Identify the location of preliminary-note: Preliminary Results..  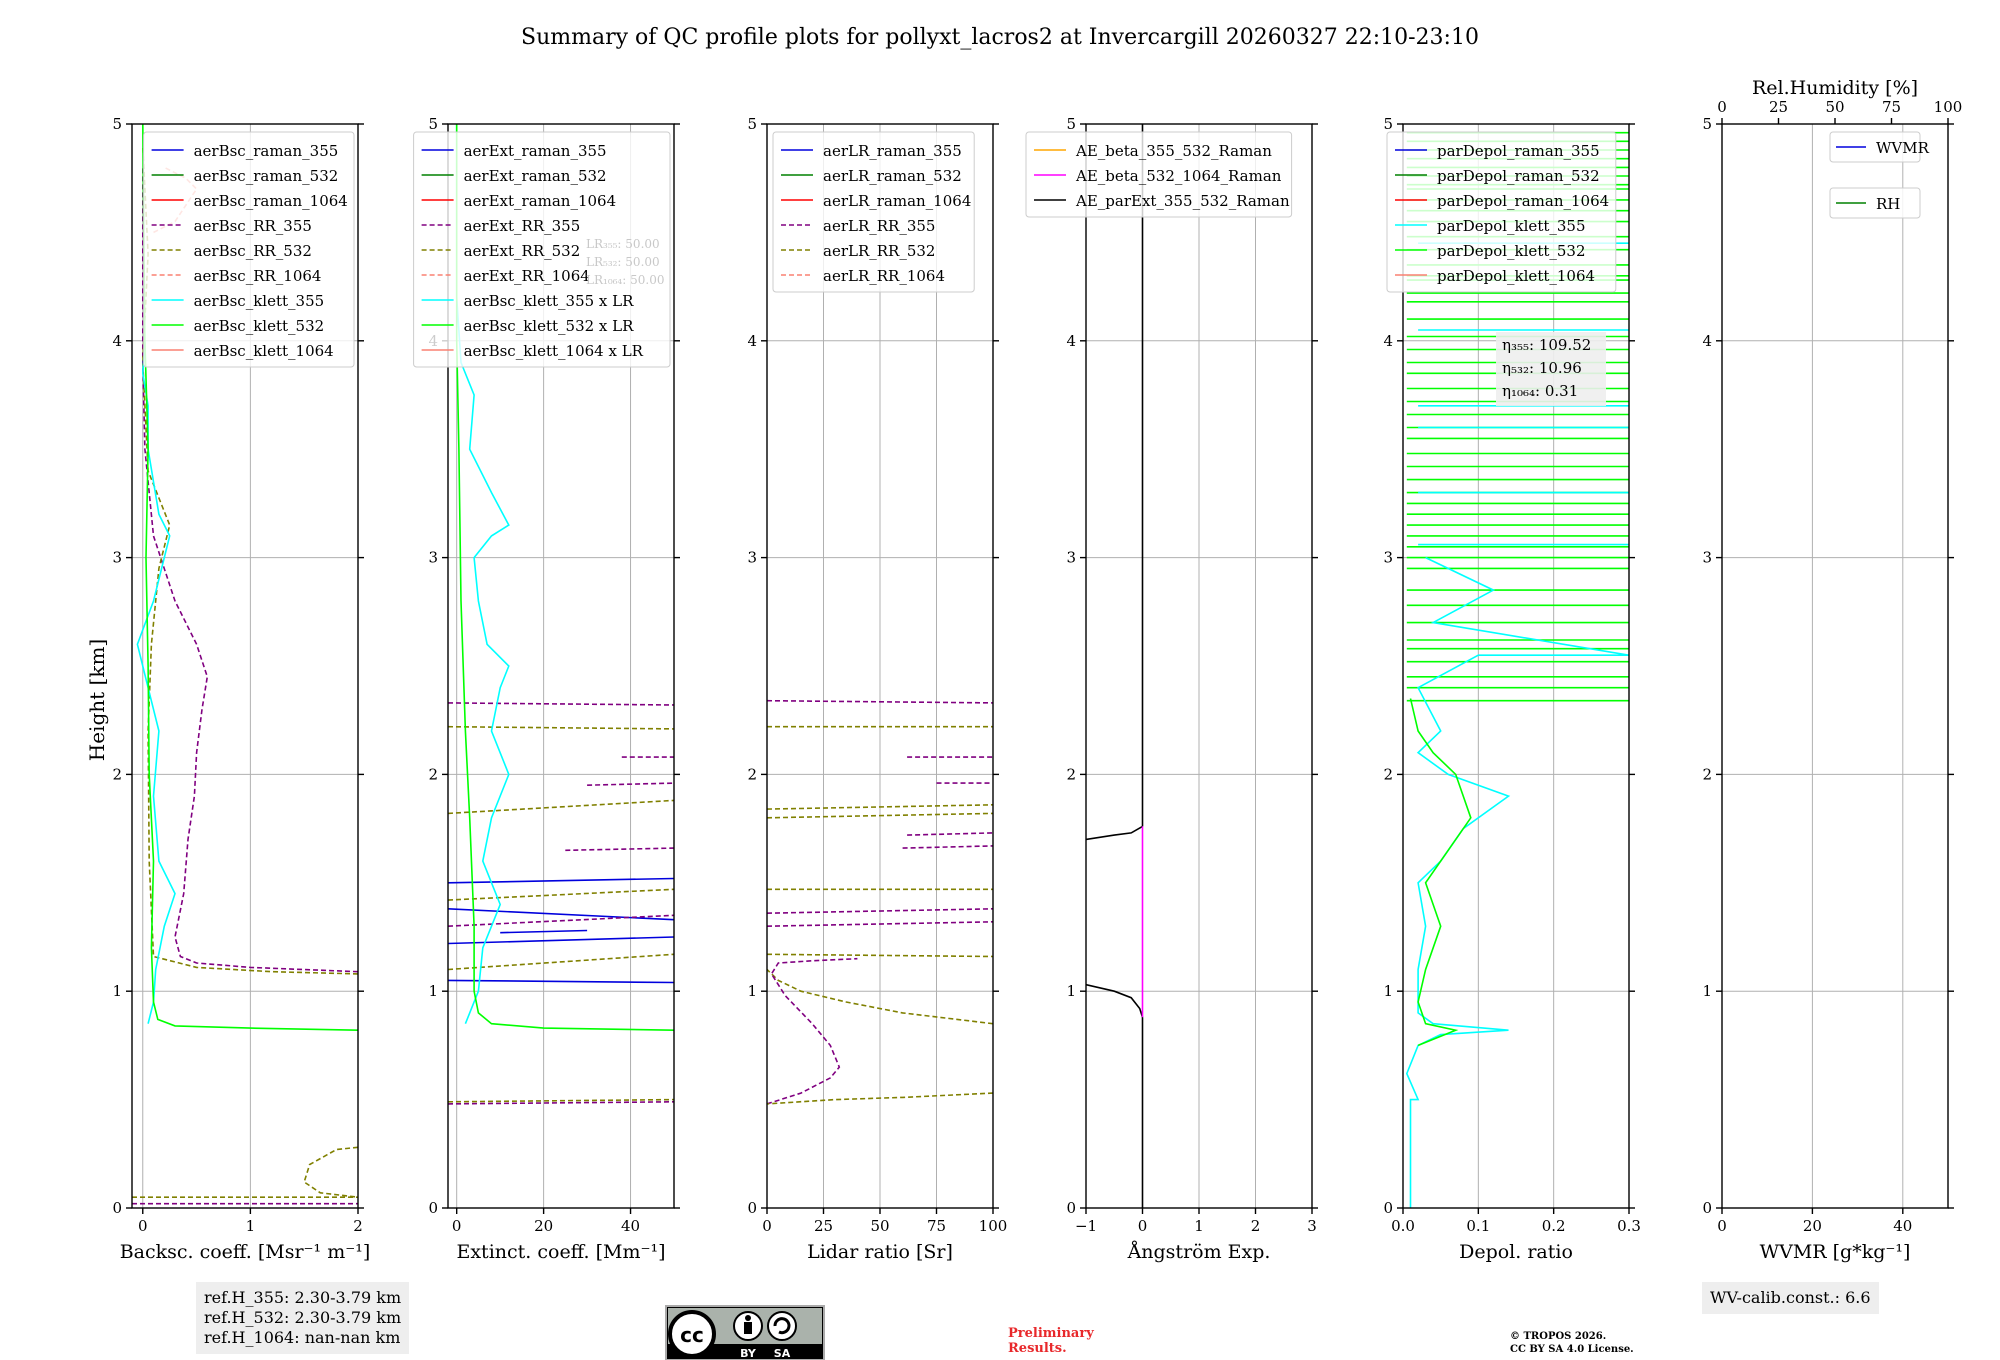
(1051, 1341).